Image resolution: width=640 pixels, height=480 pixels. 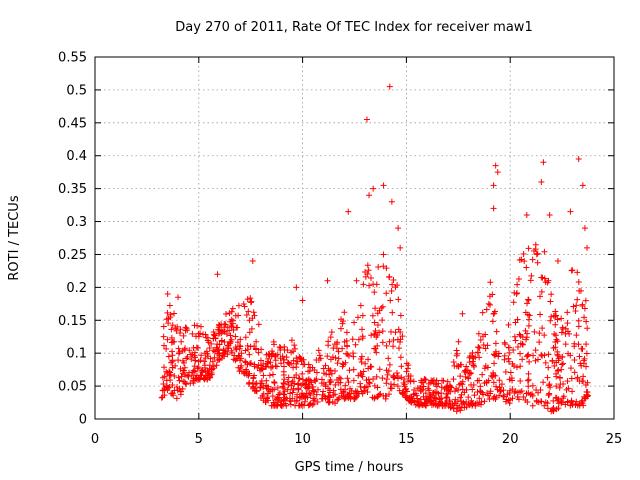 I want to click on y-tick-label: 0.25, so click(x=72, y=255).